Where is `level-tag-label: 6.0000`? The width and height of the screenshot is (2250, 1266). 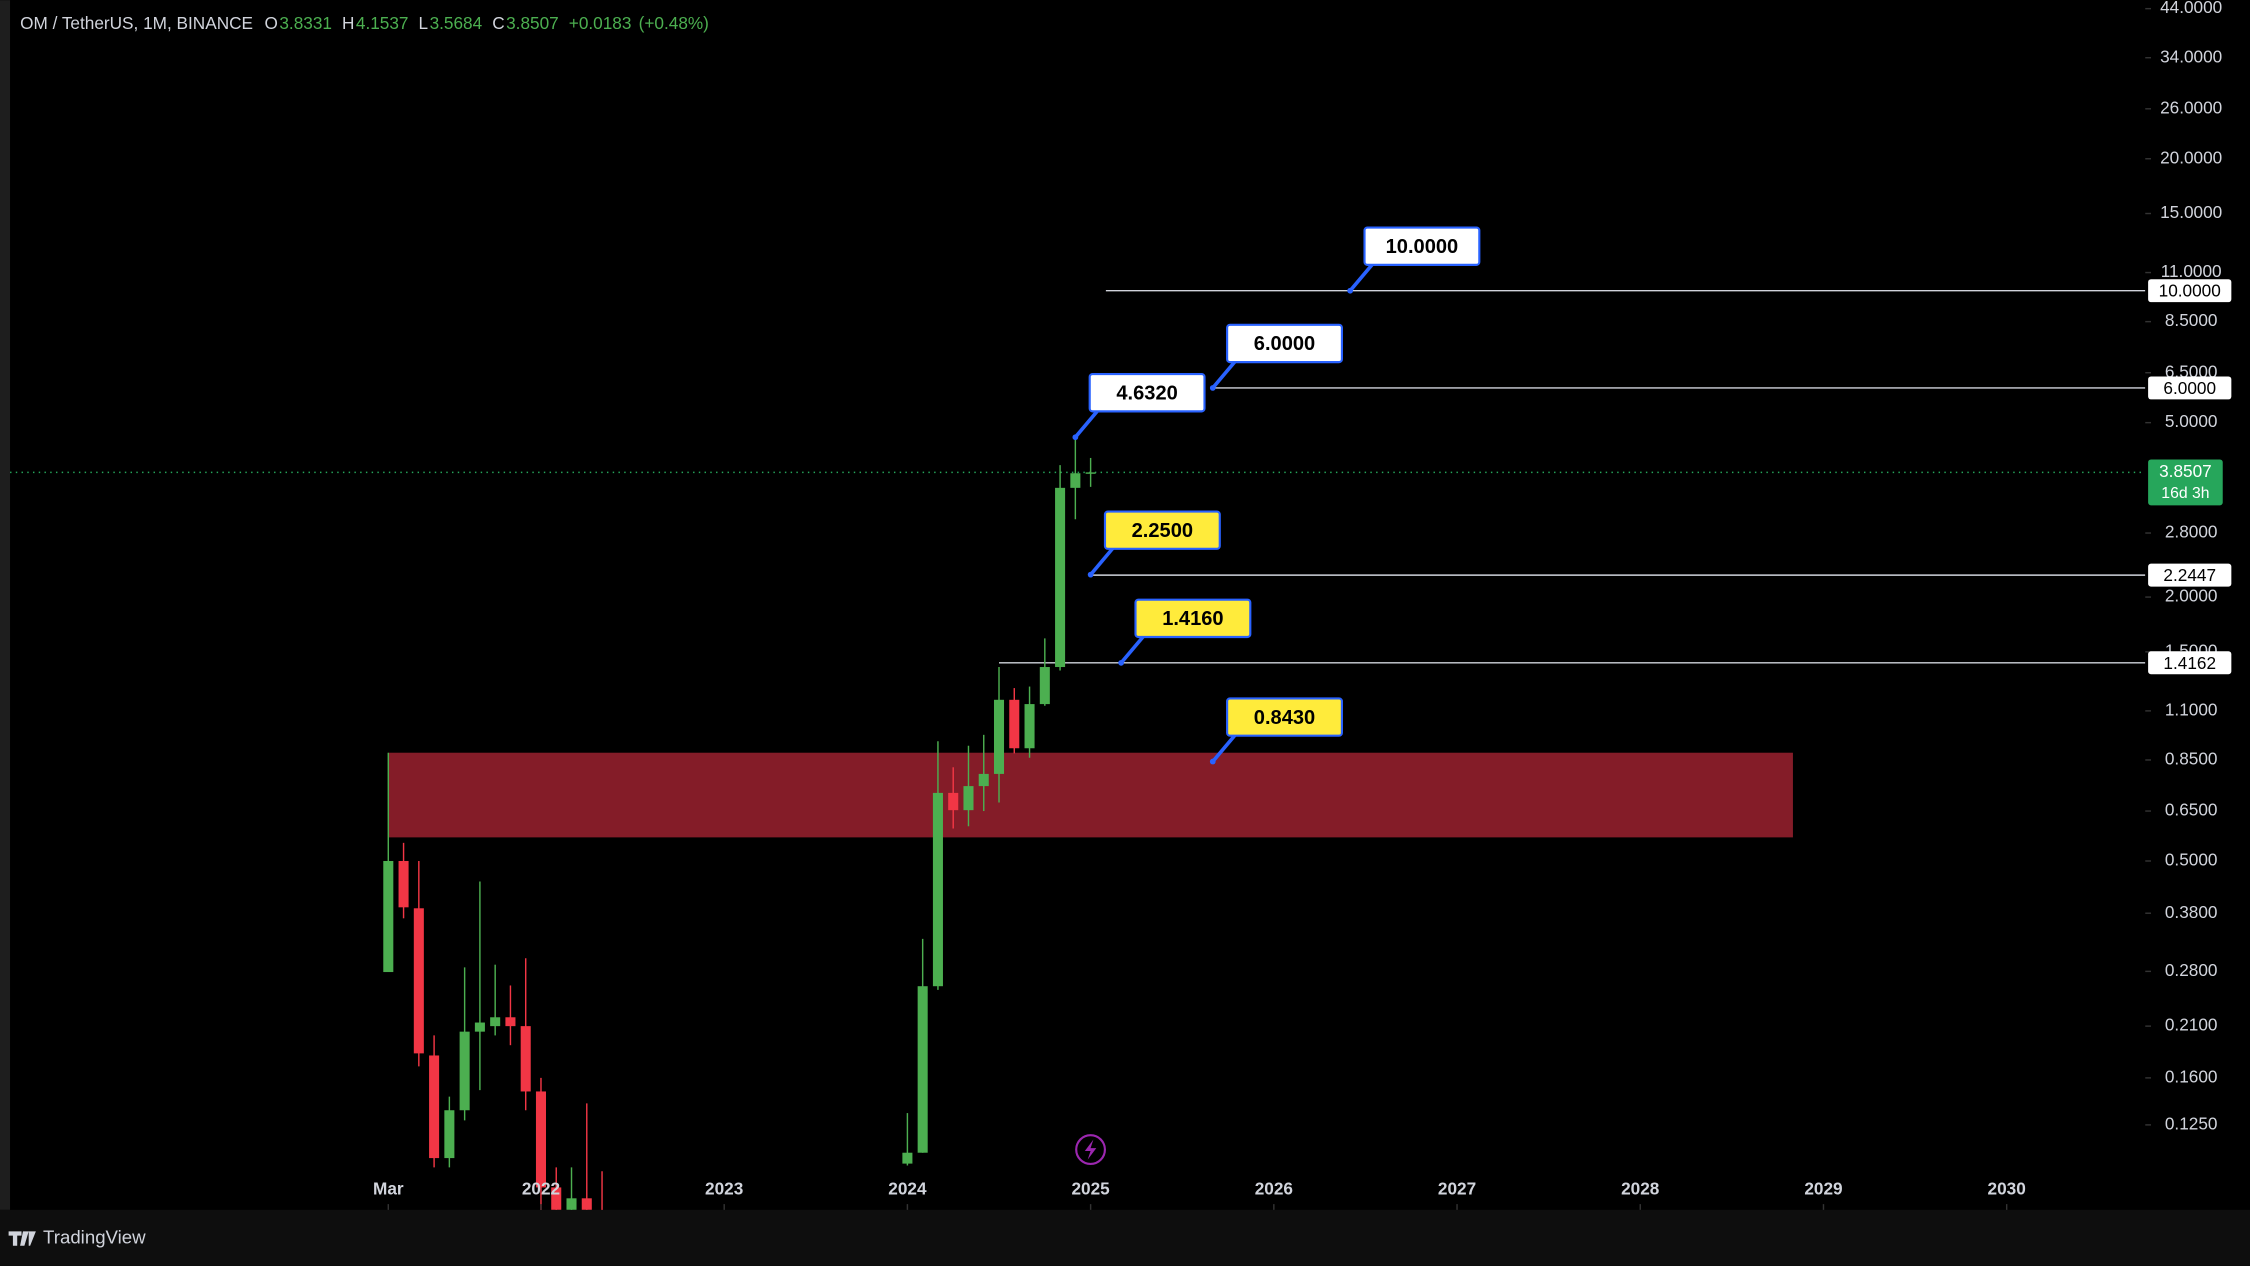 level-tag-label: 6.0000 is located at coordinates (2189, 388).